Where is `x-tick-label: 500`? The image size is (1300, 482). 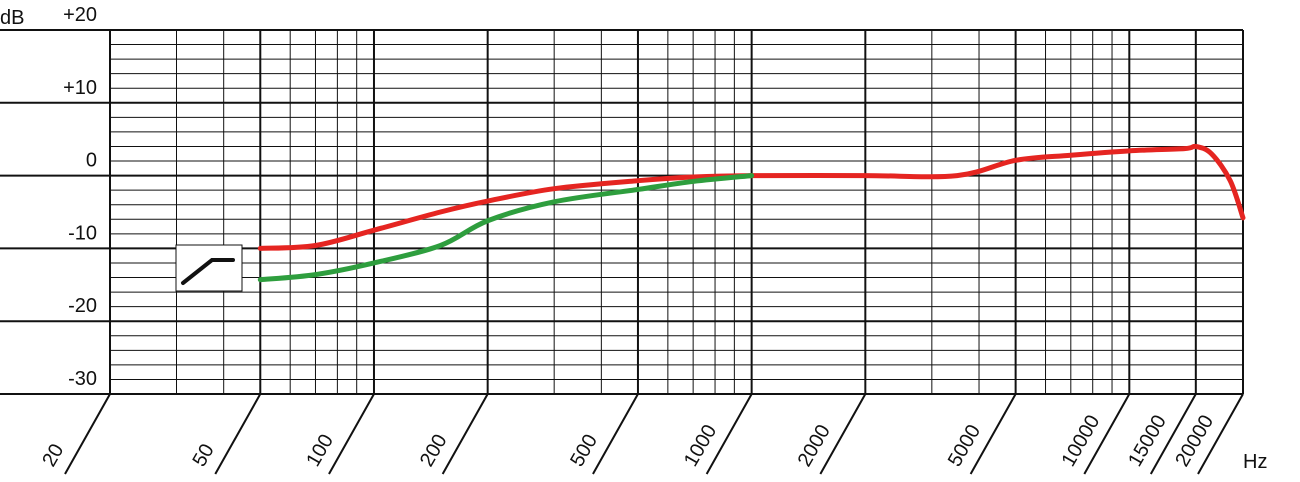
x-tick-label: 500 is located at coordinates (584, 451).